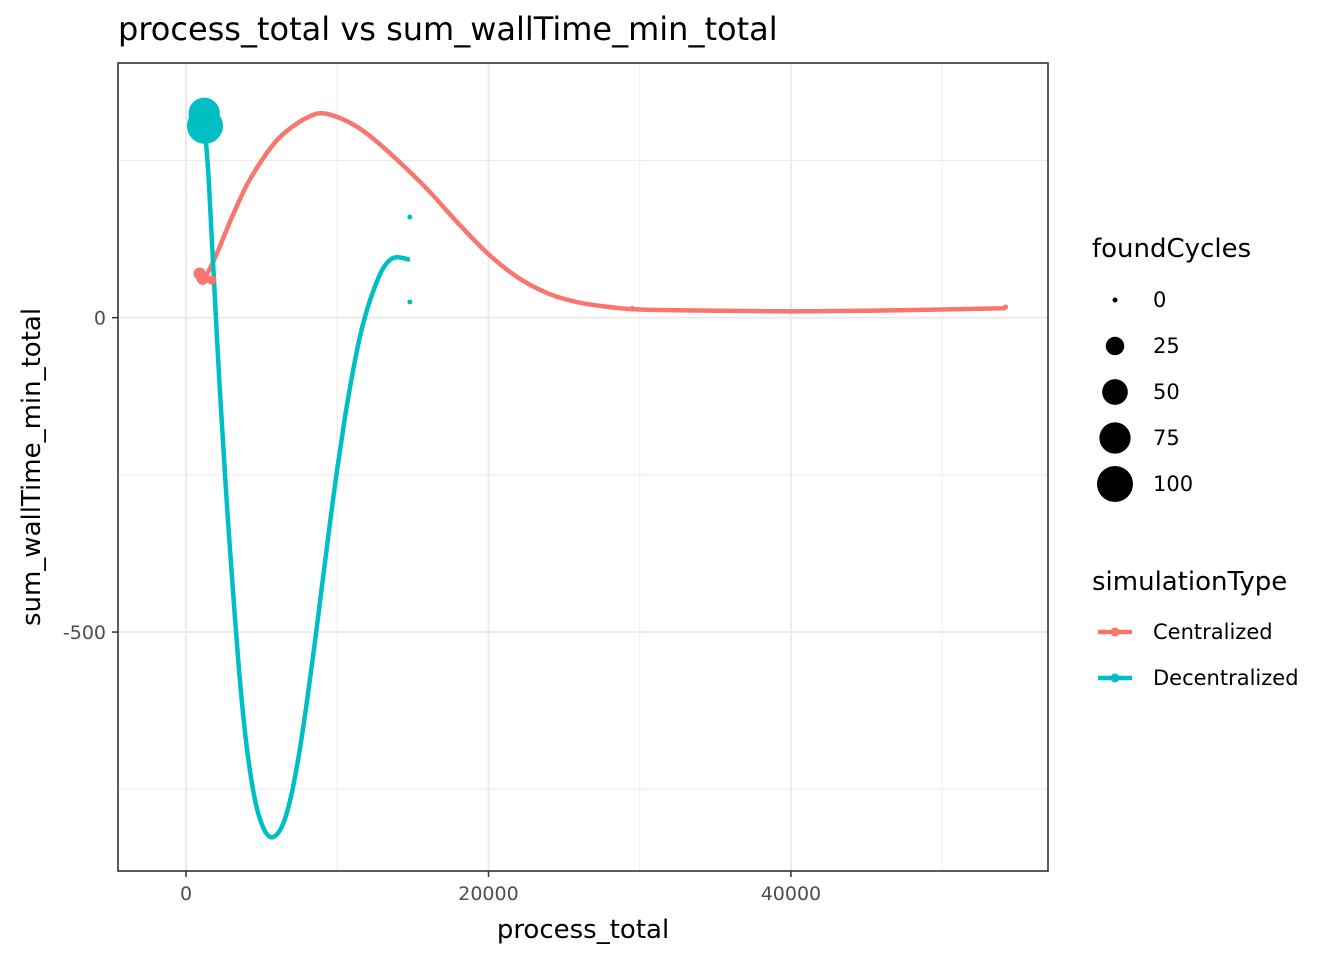 The height and width of the screenshot is (960, 1344). What do you see at coordinates (1166, 346) in the screenshot?
I see `size-legend-label: 25` at bounding box center [1166, 346].